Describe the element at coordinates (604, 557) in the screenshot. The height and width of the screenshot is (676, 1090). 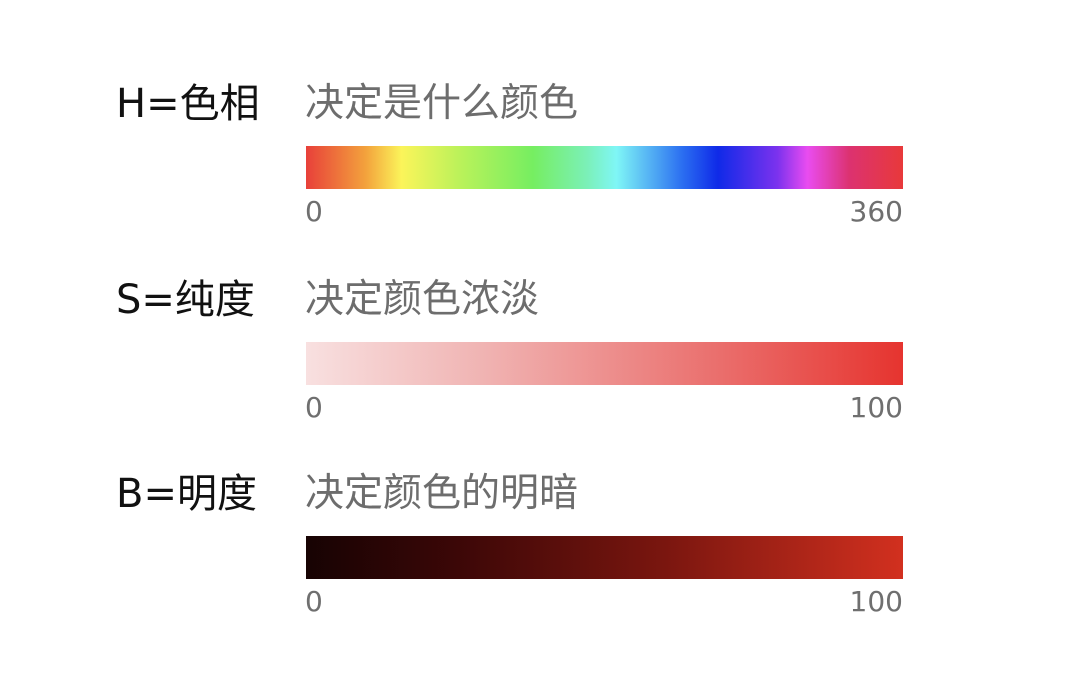
I see `brightness-gradient-bar` at that location.